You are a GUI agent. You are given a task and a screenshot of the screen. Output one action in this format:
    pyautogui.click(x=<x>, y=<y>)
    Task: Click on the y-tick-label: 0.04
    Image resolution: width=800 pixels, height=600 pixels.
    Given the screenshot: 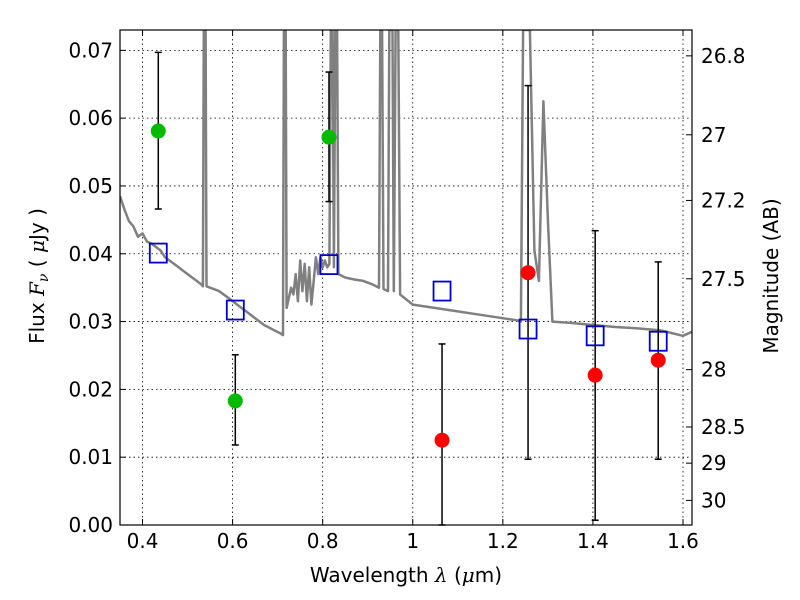 What is the action you would take?
    pyautogui.click(x=90, y=254)
    